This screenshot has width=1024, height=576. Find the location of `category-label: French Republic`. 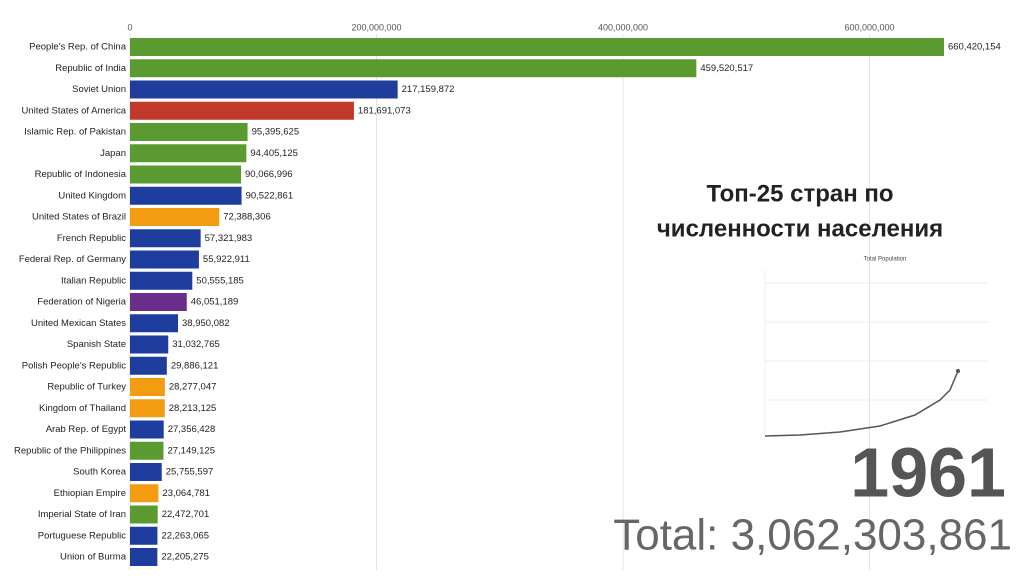

category-label: French Republic is located at coordinates (91, 238).